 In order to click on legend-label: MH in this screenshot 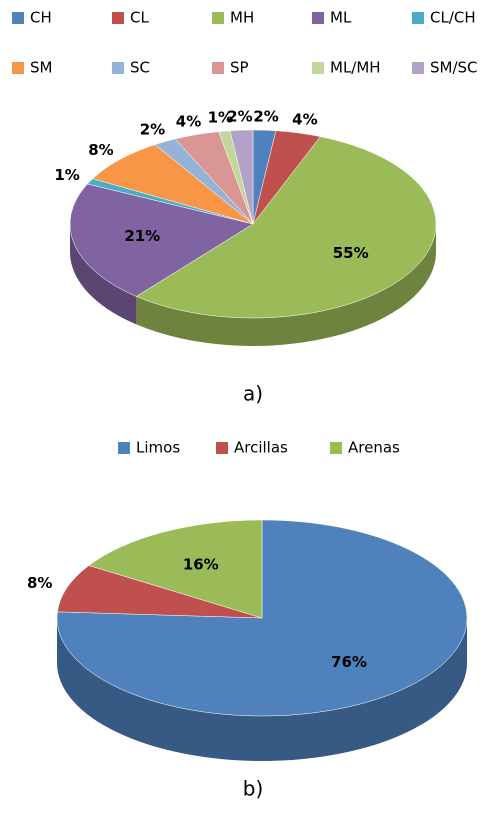, I will do `click(242, 18)`.